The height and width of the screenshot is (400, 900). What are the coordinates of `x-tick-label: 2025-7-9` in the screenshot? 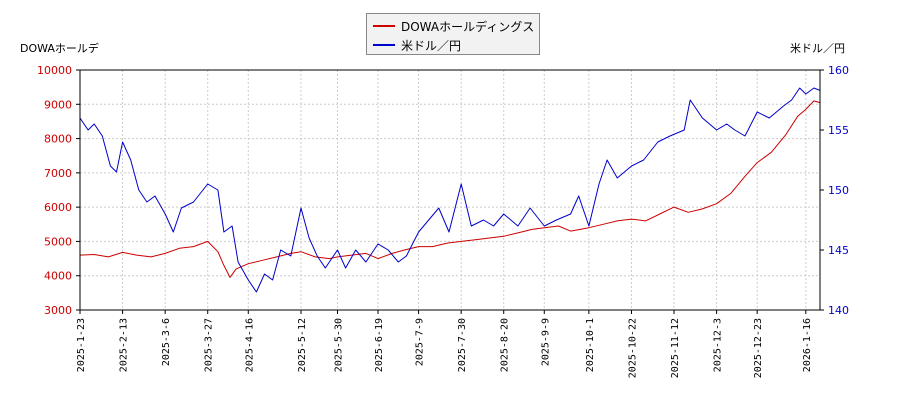 It's located at (420, 342).